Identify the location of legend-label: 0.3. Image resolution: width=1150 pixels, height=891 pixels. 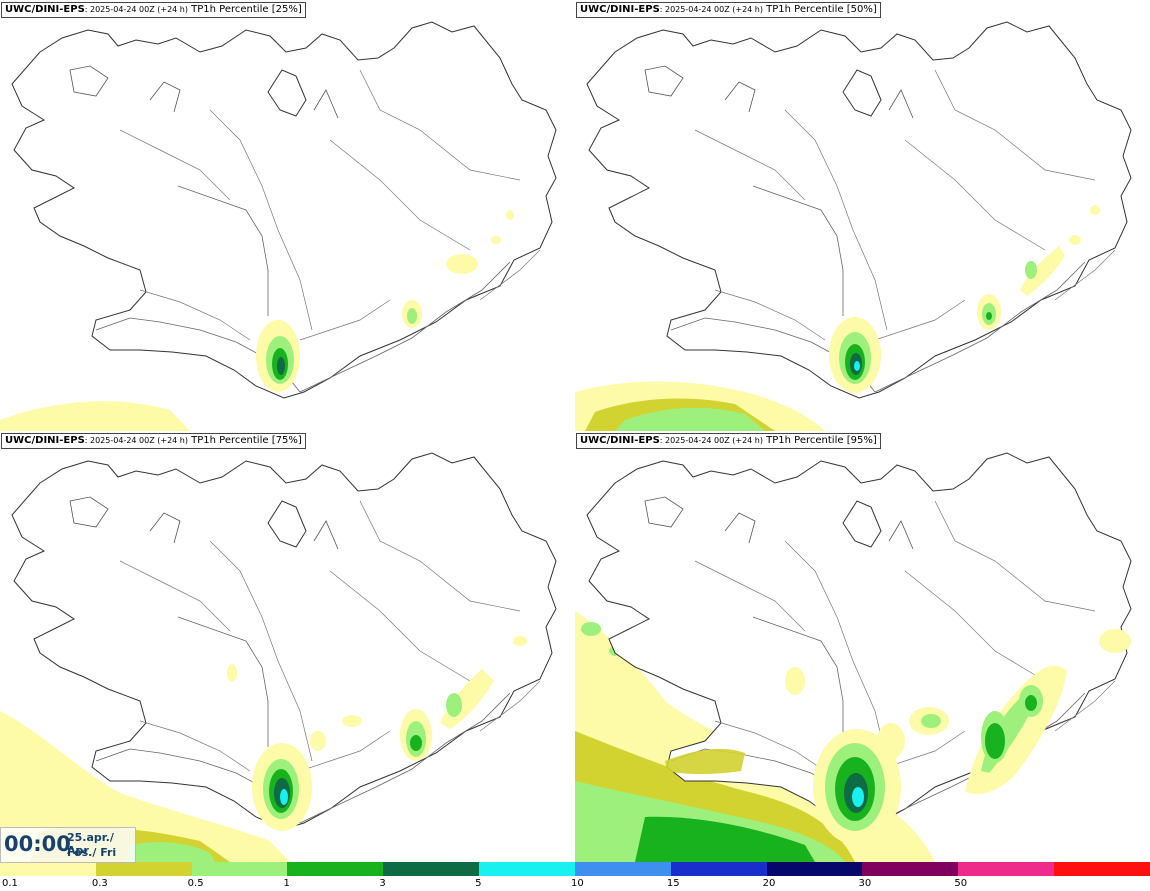
(99, 883).